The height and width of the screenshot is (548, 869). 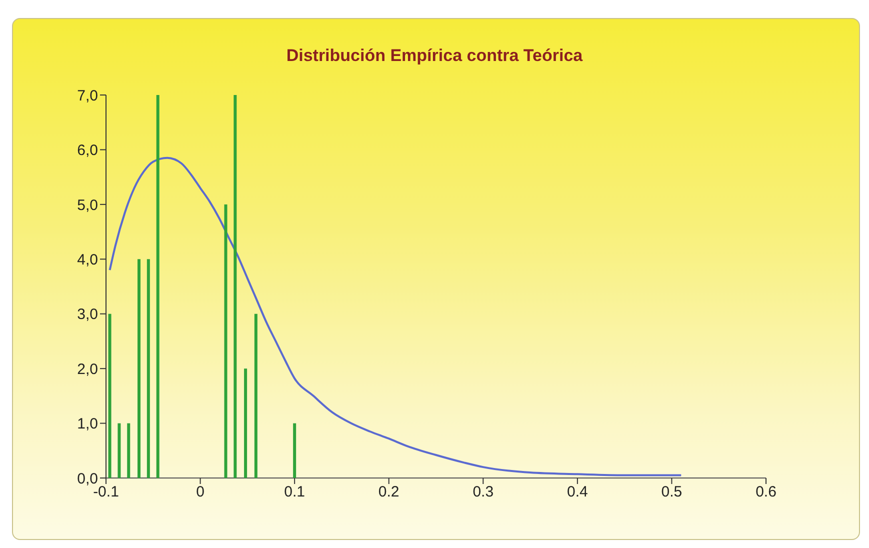 I want to click on x-tick-label: 0.6, so click(x=766, y=492).